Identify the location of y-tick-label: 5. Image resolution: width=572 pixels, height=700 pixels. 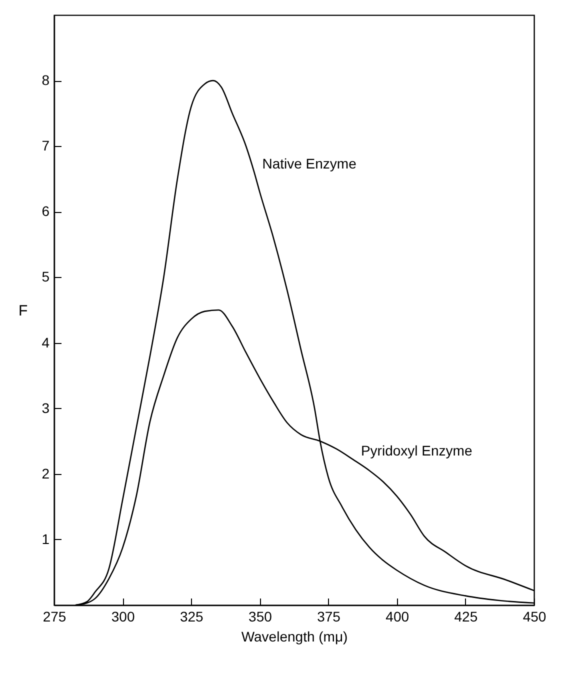
(46, 276).